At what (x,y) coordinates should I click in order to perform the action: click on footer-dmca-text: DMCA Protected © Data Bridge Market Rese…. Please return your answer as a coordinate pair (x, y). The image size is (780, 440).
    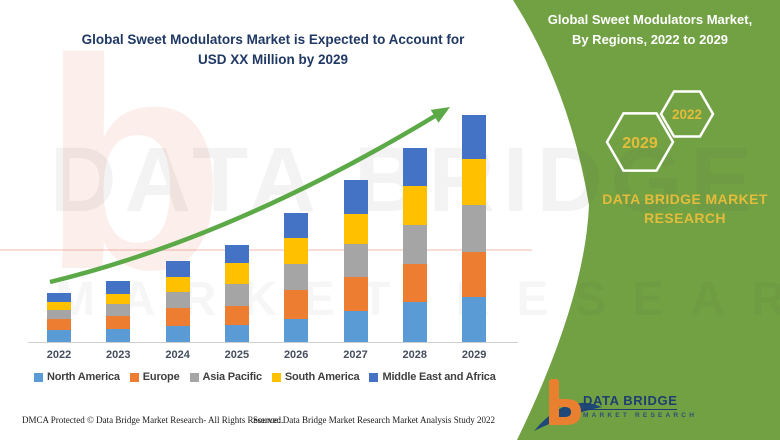
    Looking at the image, I should click on (153, 420).